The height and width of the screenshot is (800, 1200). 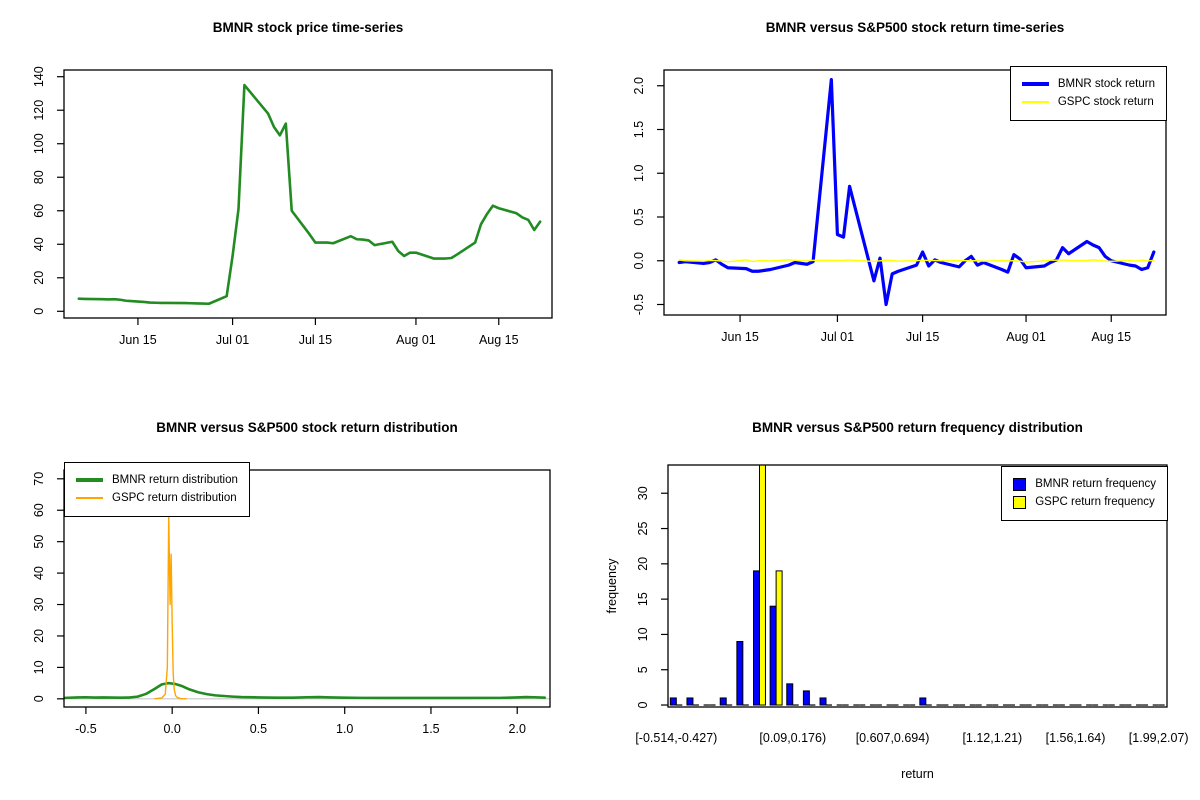 What do you see at coordinates (1088, 93) in the screenshot?
I see `return-timeseries-legend: BMNR stock return GSPC stock return` at bounding box center [1088, 93].